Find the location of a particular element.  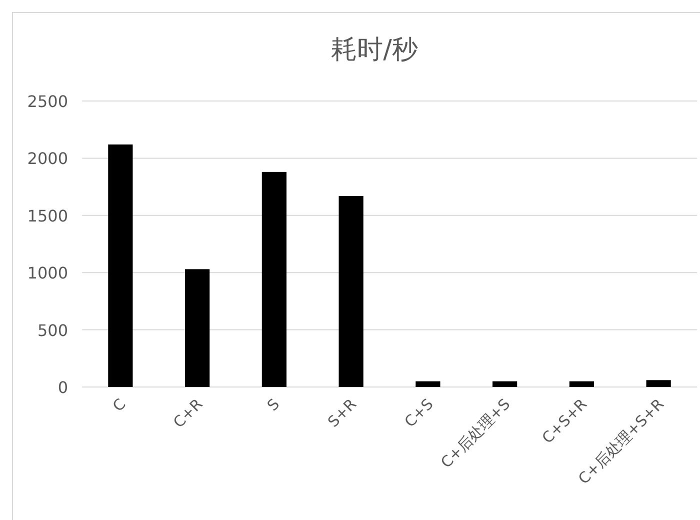

y-tick-label: 2000 is located at coordinates (47, 158).